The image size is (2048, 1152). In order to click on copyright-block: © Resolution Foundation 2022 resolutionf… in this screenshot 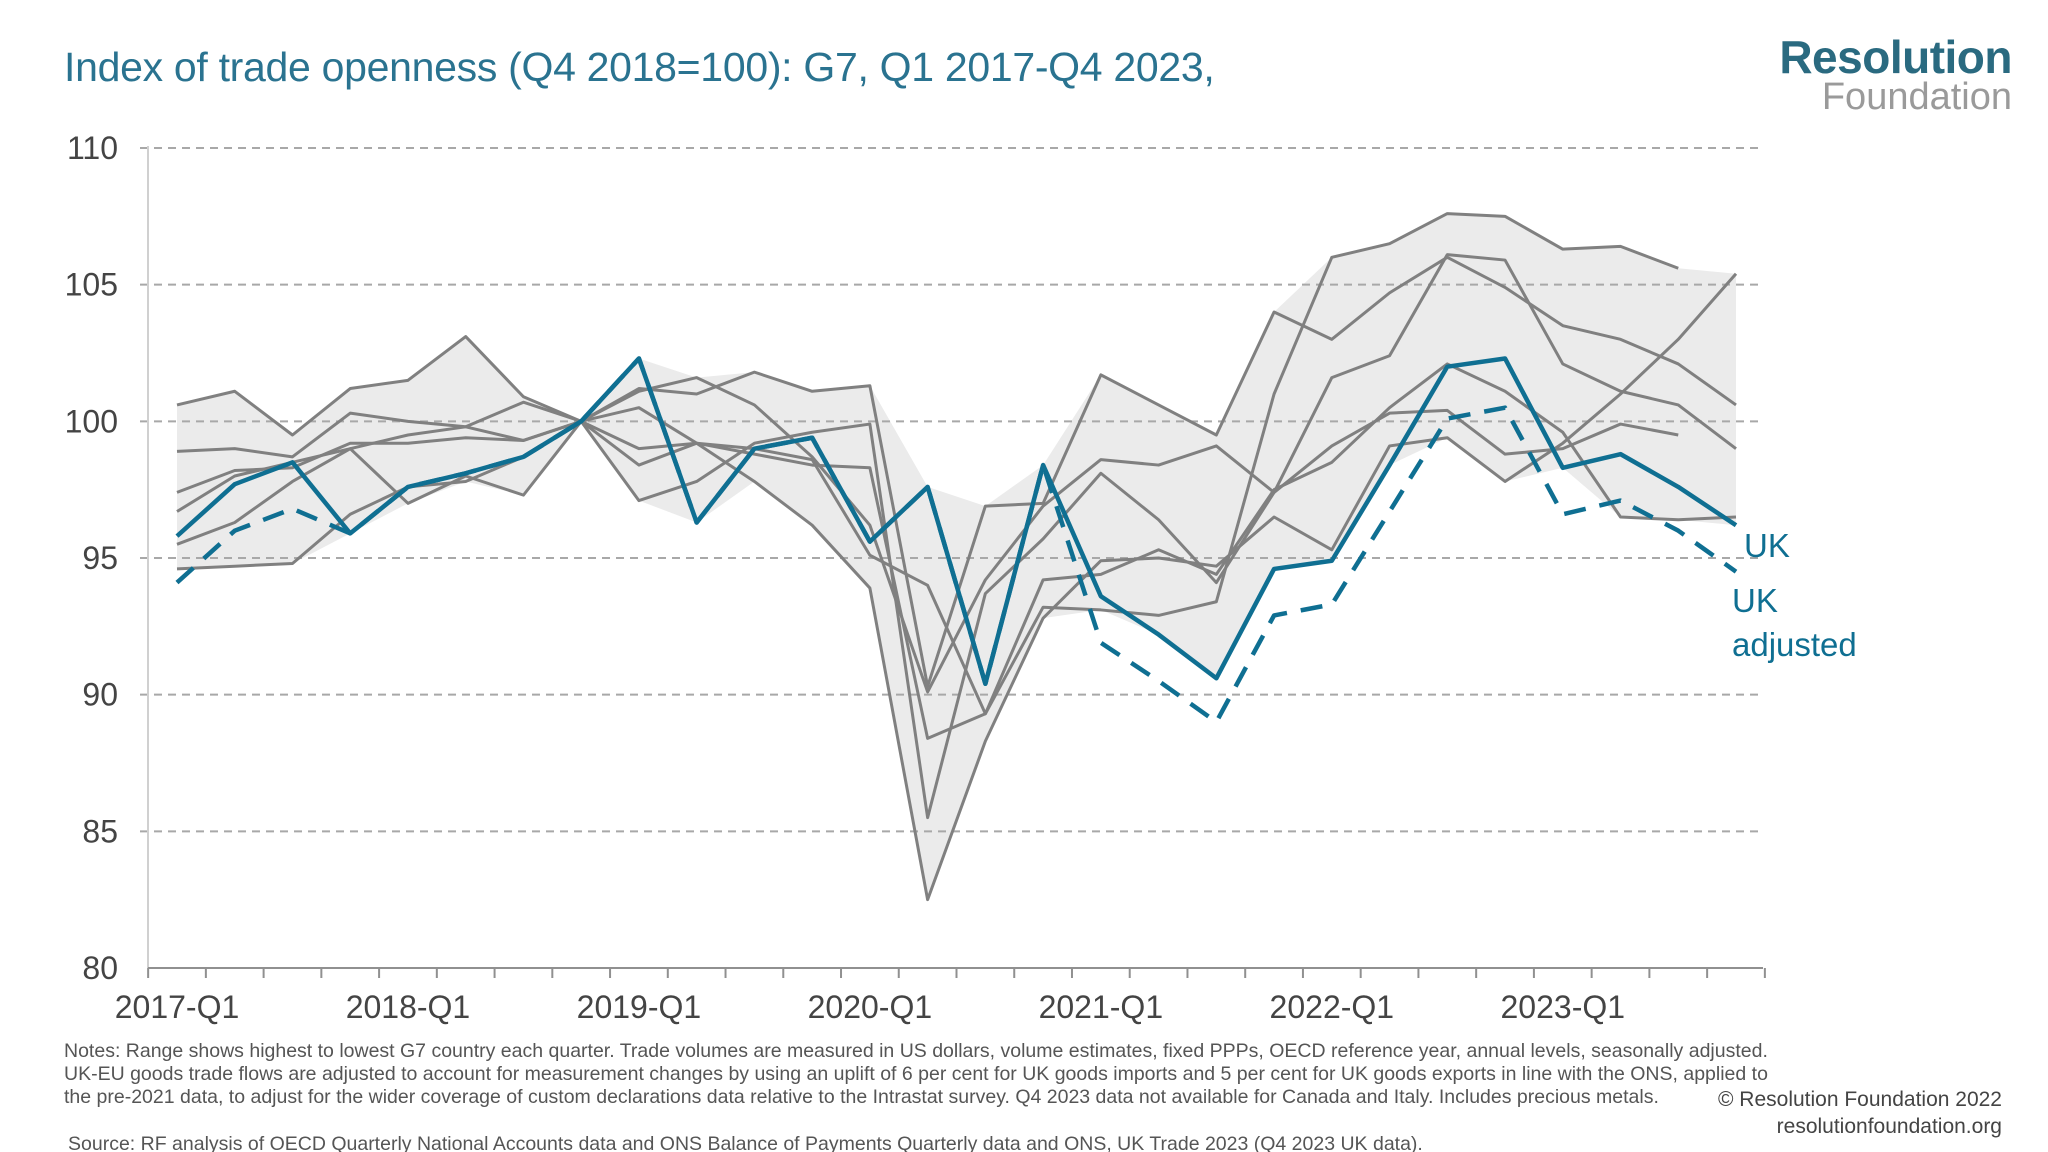, I will do `click(1860, 1113)`.